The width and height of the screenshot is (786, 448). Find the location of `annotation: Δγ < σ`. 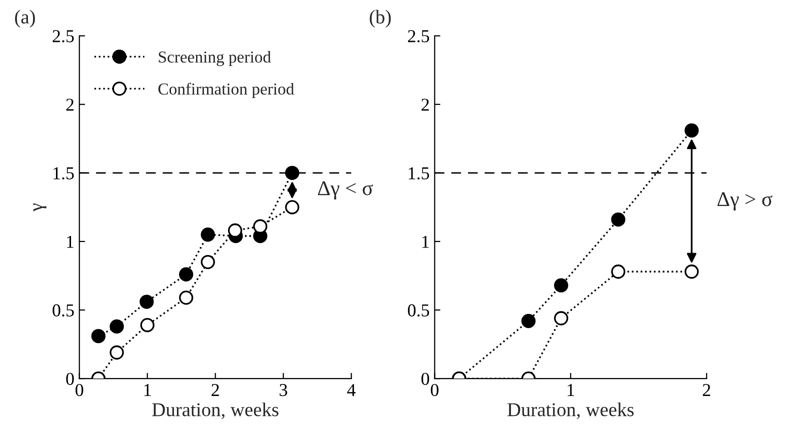

annotation: Δγ < σ is located at coordinates (345, 190).